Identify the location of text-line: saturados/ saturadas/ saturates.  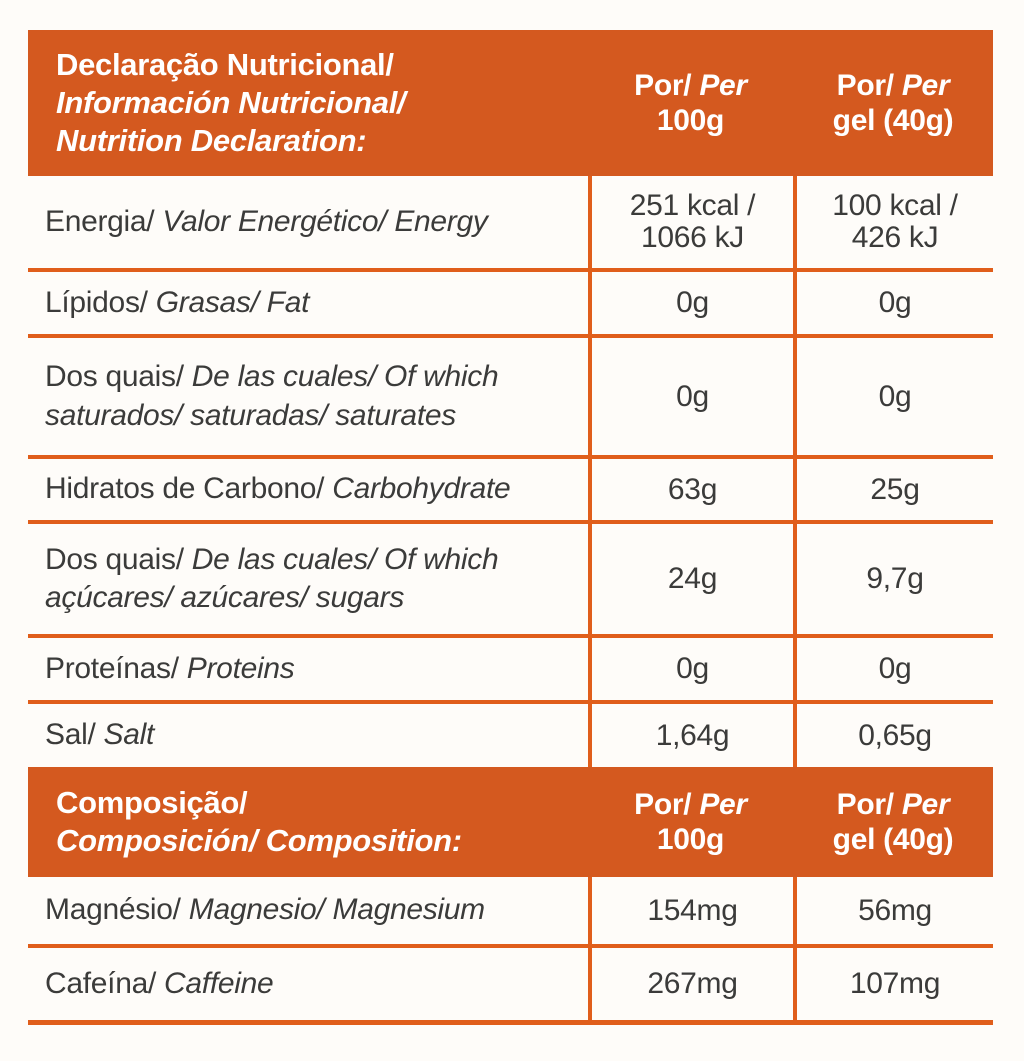
(316, 416).